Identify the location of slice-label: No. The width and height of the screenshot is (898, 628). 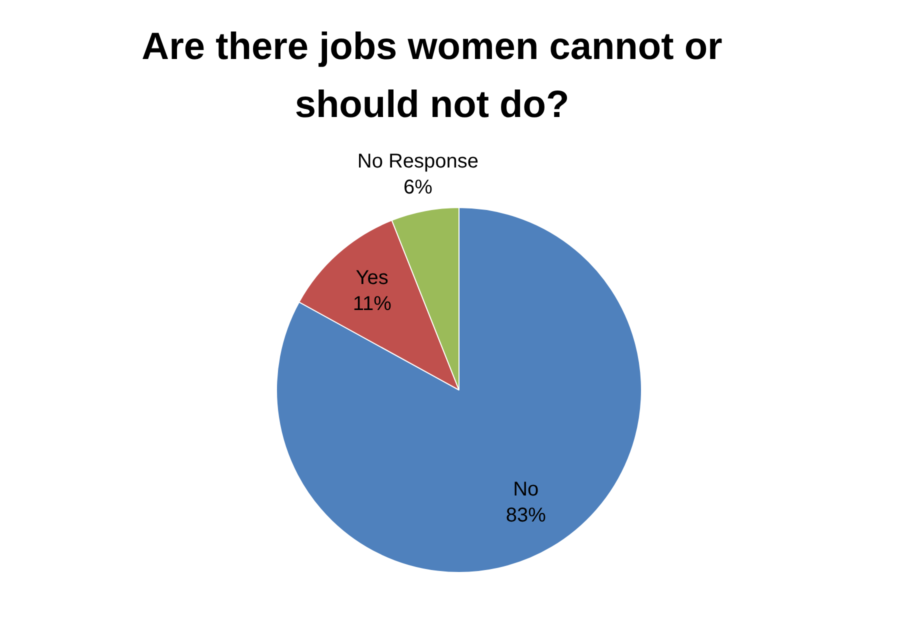
(526, 489).